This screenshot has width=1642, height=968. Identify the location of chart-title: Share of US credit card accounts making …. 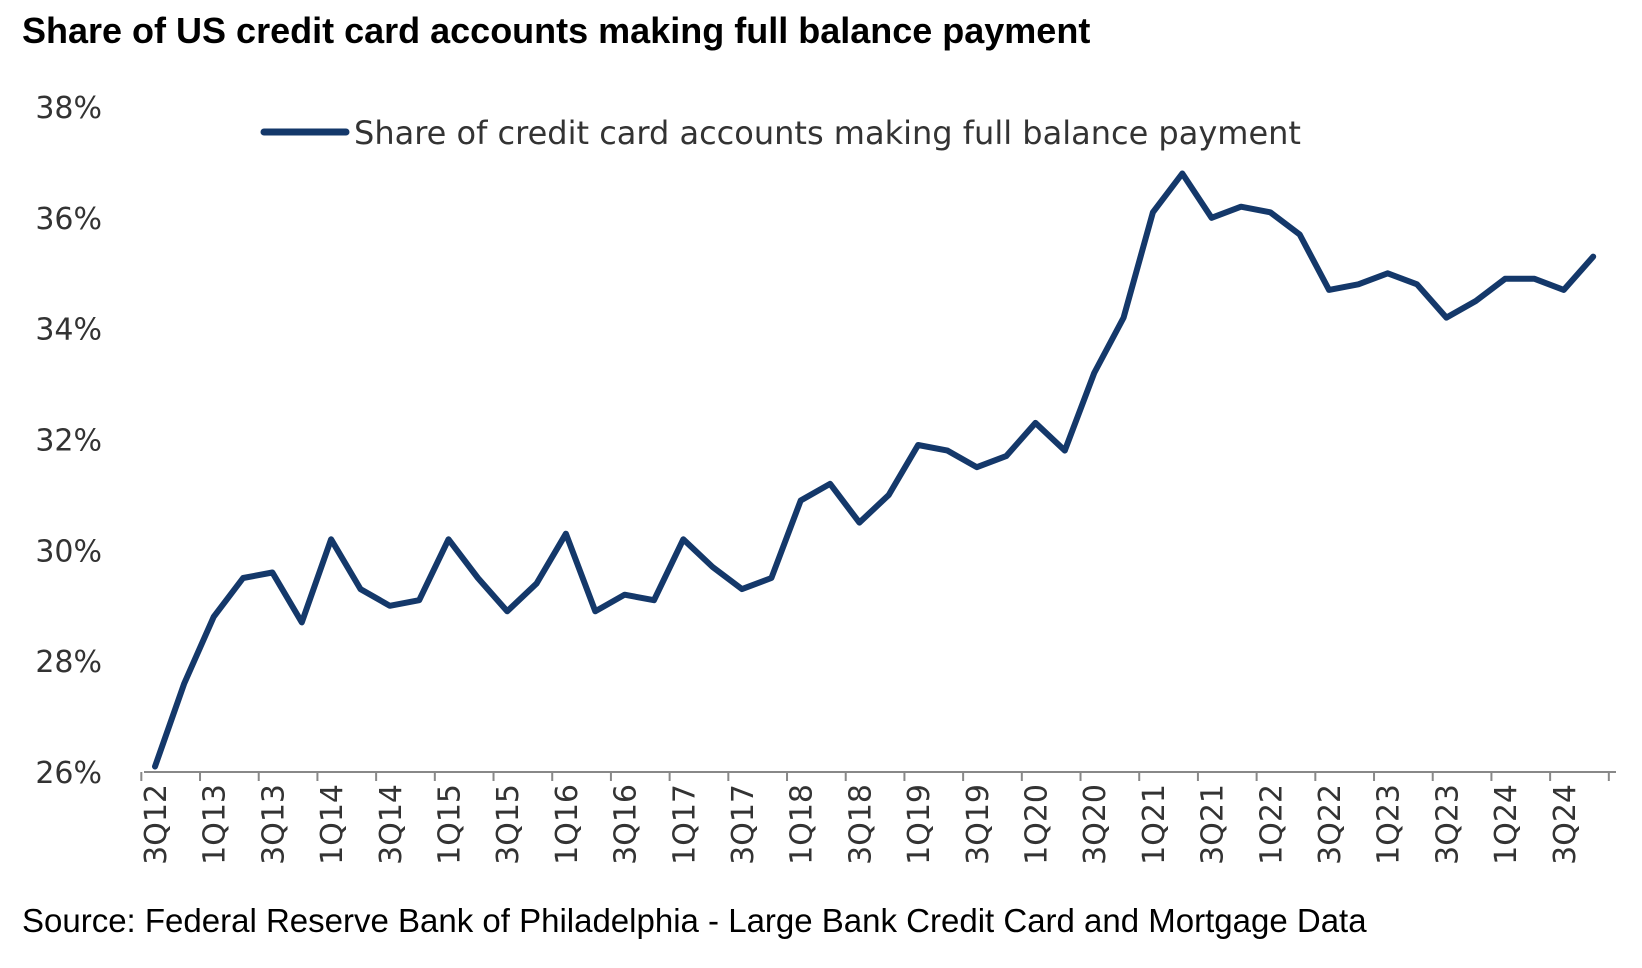
(556, 30).